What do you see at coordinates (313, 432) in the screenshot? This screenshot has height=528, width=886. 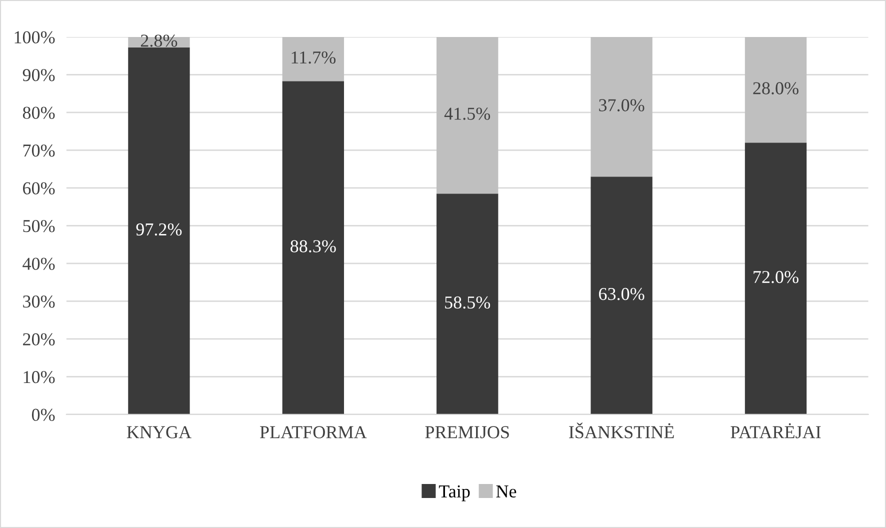 I see `x-tick-label: PLATFORMA` at bounding box center [313, 432].